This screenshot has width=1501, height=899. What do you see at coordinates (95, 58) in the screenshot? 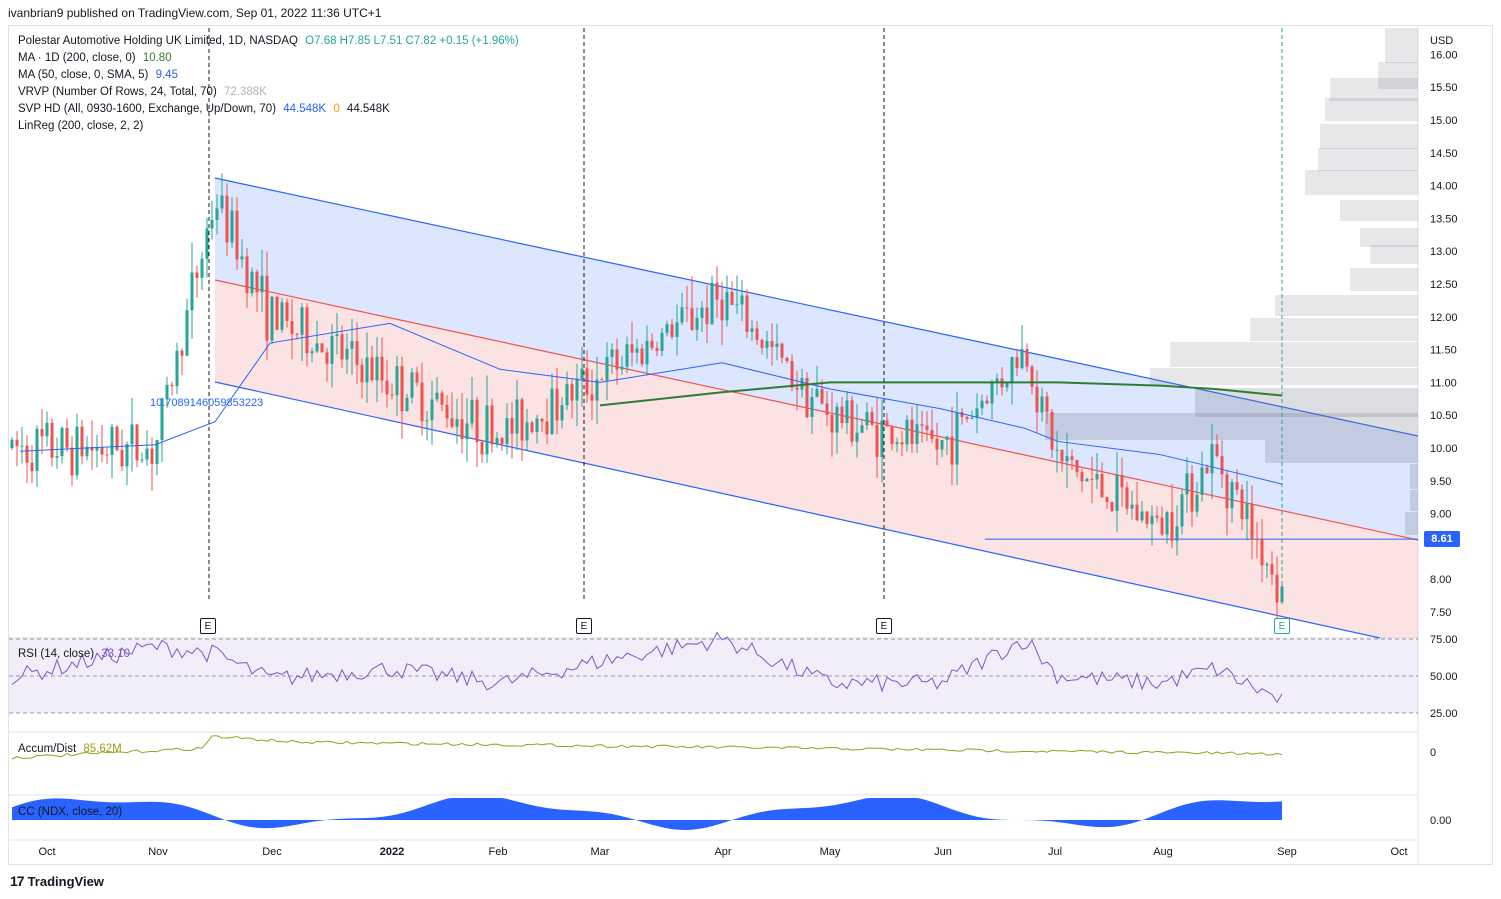
I see `legend-ma200: MA · 1D (200, close, 0) 10.80` at bounding box center [95, 58].